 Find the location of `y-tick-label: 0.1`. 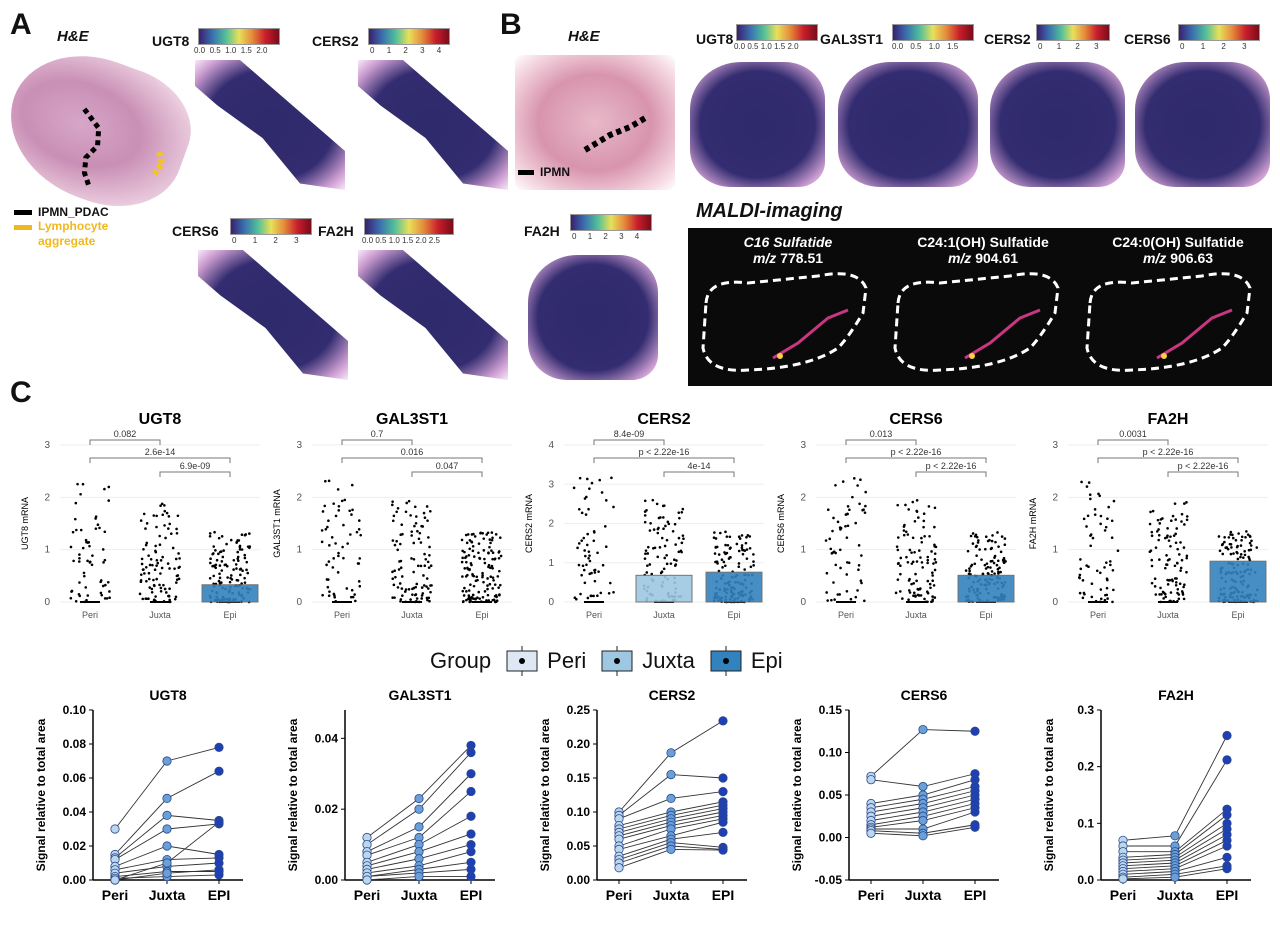

y-tick-label: 0.1 is located at coordinates (1085, 823).